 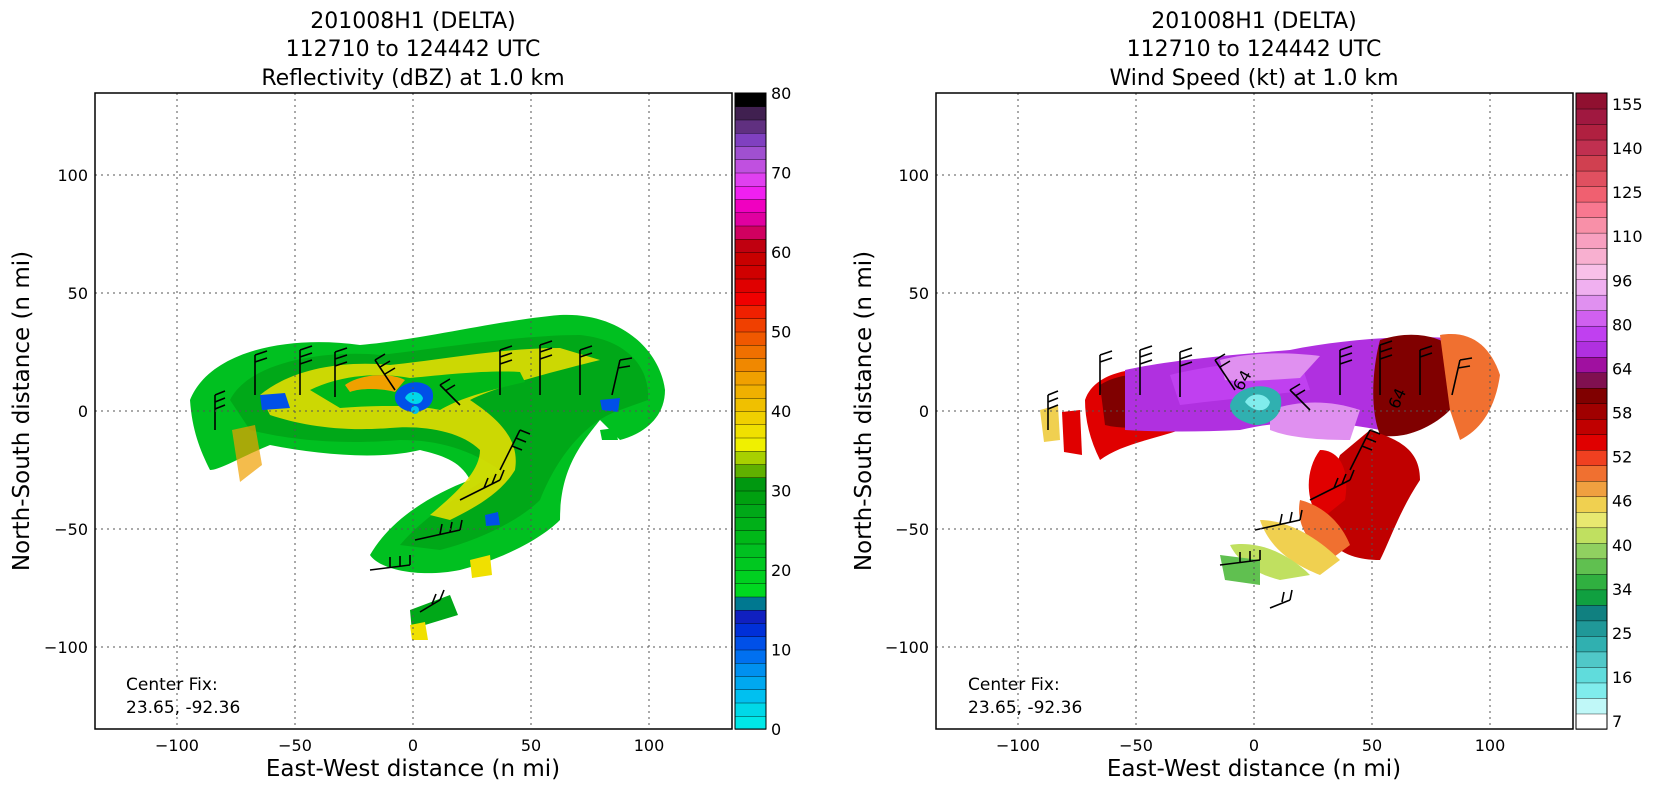 I want to click on wind-colorbar-tick-label: 46, so click(x=1622, y=501).